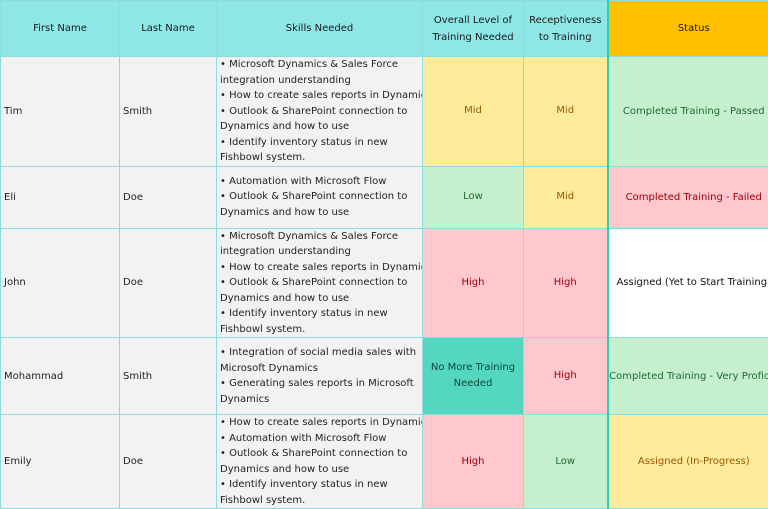 The image size is (768, 509). What do you see at coordinates (60, 283) in the screenshot?
I see `first-name-cell: John` at bounding box center [60, 283].